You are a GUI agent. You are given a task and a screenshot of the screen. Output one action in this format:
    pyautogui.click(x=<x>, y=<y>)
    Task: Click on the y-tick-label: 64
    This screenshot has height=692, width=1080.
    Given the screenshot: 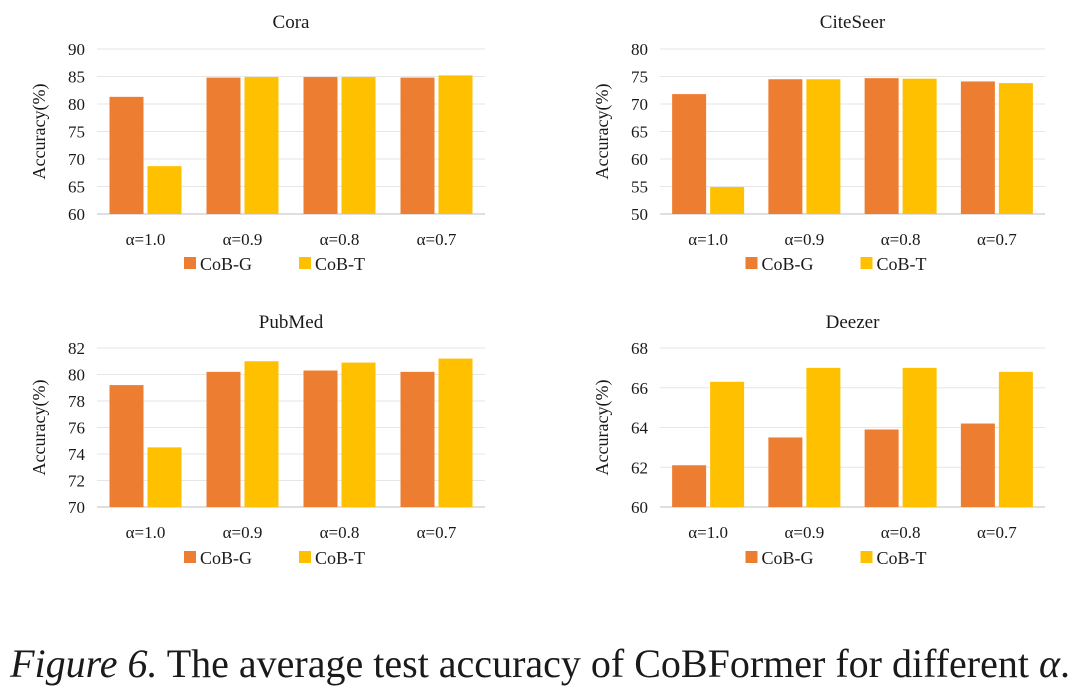 What is the action you would take?
    pyautogui.click(x=640, y=428)
    